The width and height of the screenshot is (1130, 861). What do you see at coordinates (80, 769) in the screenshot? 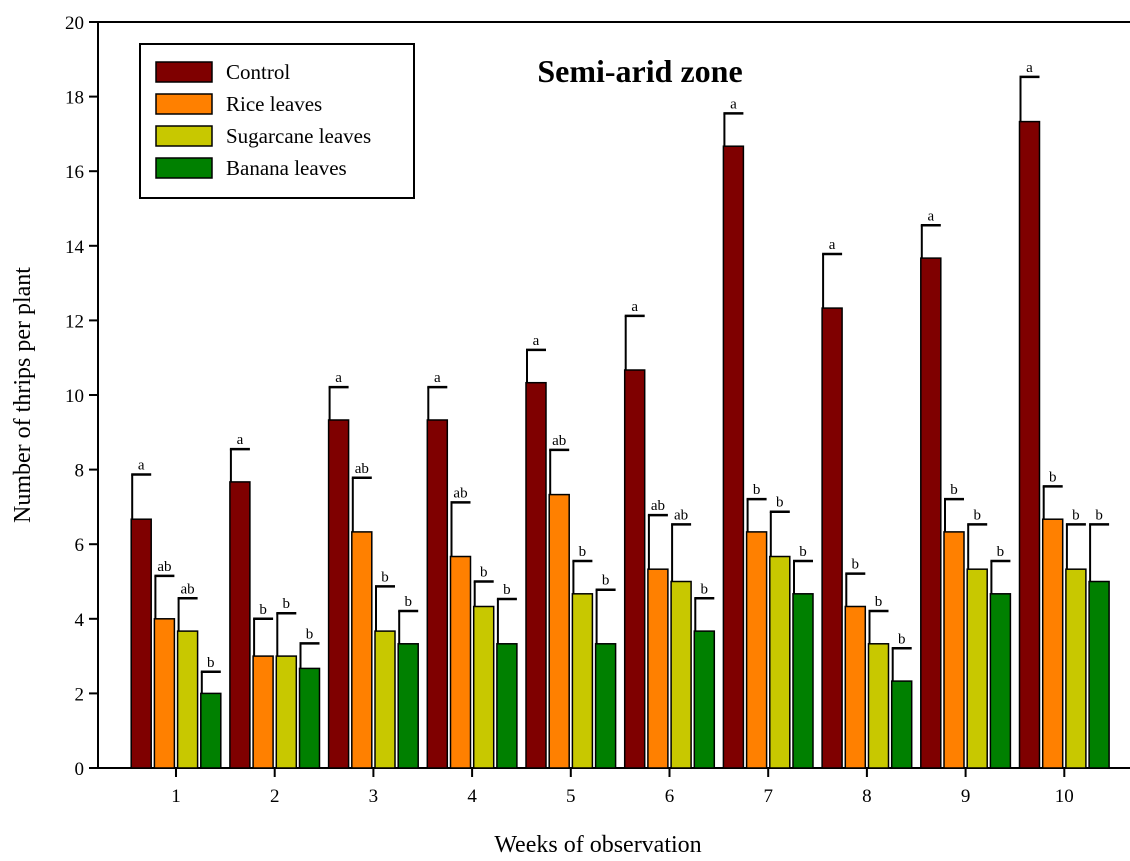
I see `y-tick-label: 0` at bounding box center [80, 769].